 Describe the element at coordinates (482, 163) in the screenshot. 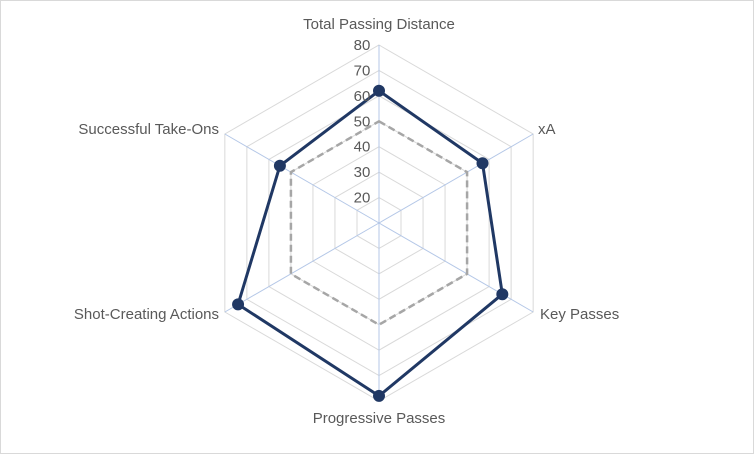

I see `series-1-point-xa` at that location.